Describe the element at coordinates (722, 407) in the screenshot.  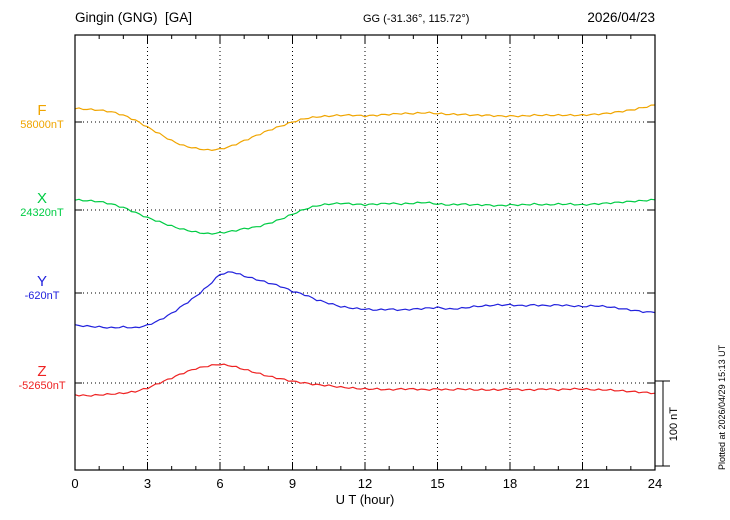
I see `plot-timestamp-note: Plotted at 2026/04/29 15:13 UT` at that location.